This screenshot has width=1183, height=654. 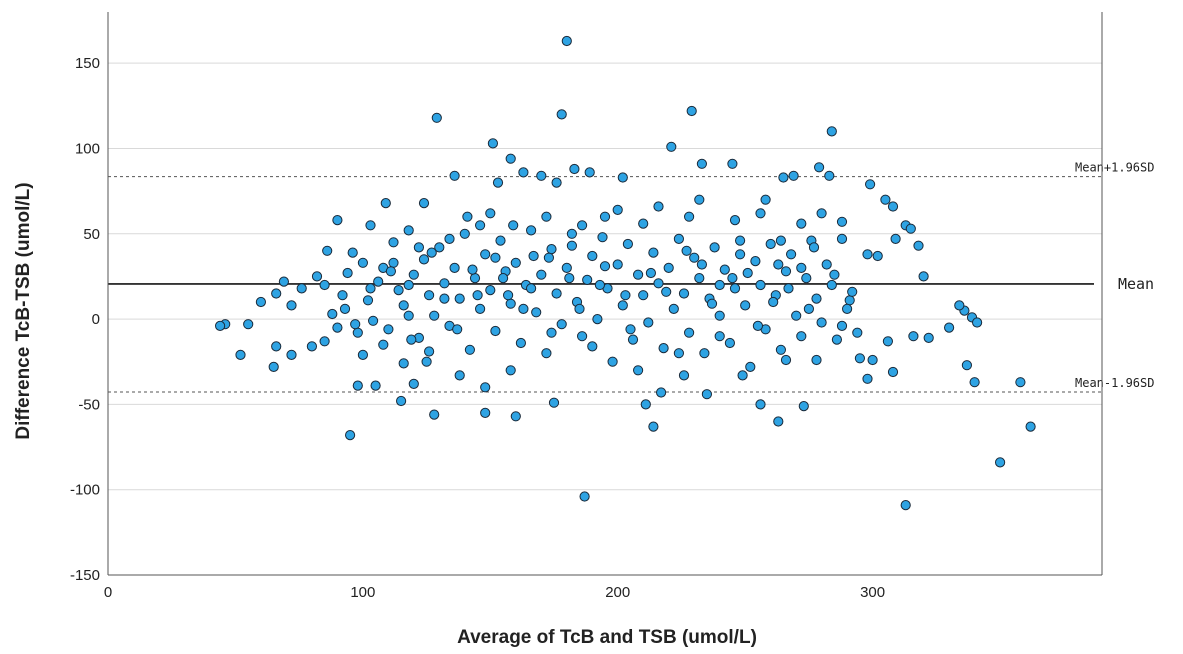 What do you see at coordinates (1136, 284) in the screenshot?
I see `mean-label: Mean` at bounding box center [1136, 284].